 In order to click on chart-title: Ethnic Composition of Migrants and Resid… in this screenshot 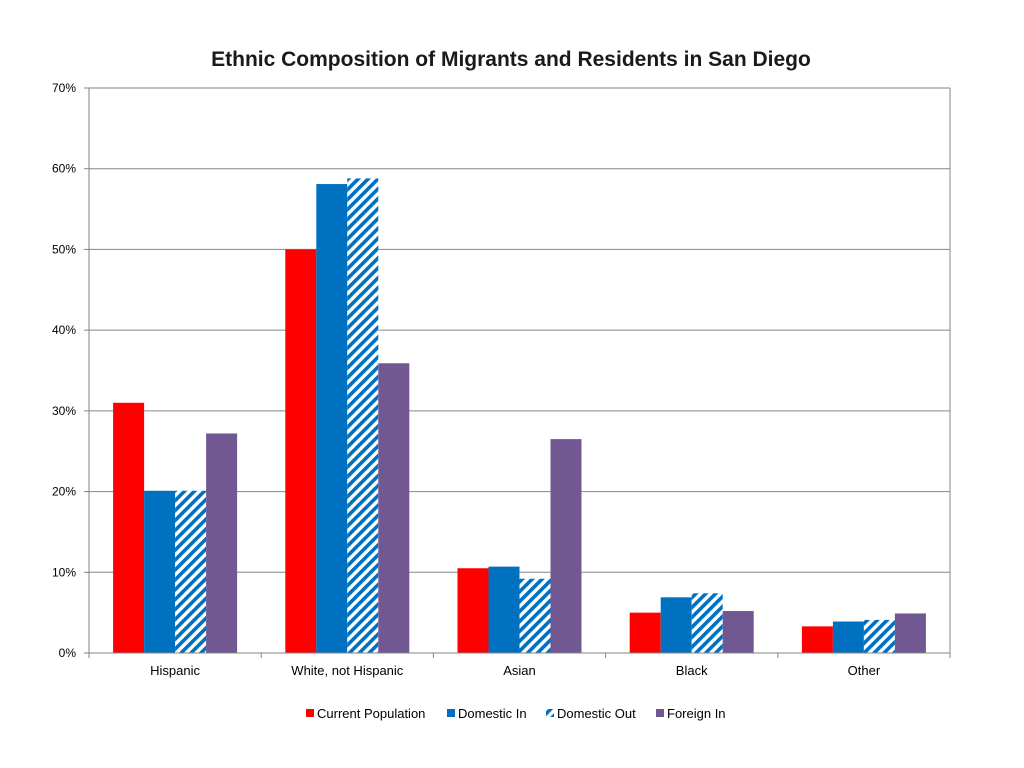, I will do `click(511, 59)`.